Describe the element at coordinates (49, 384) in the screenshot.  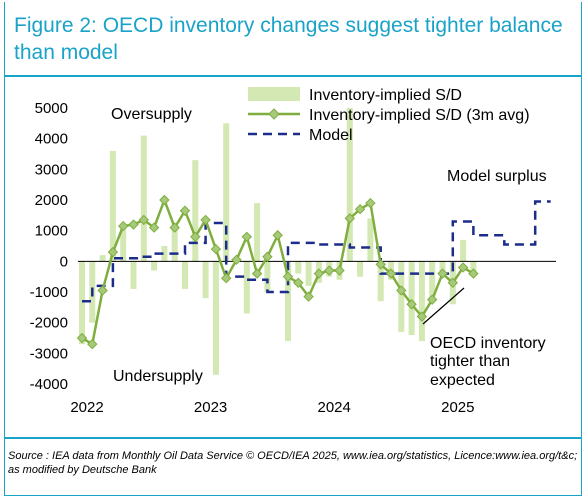
I see `y-tick-9: -4000` at that location.